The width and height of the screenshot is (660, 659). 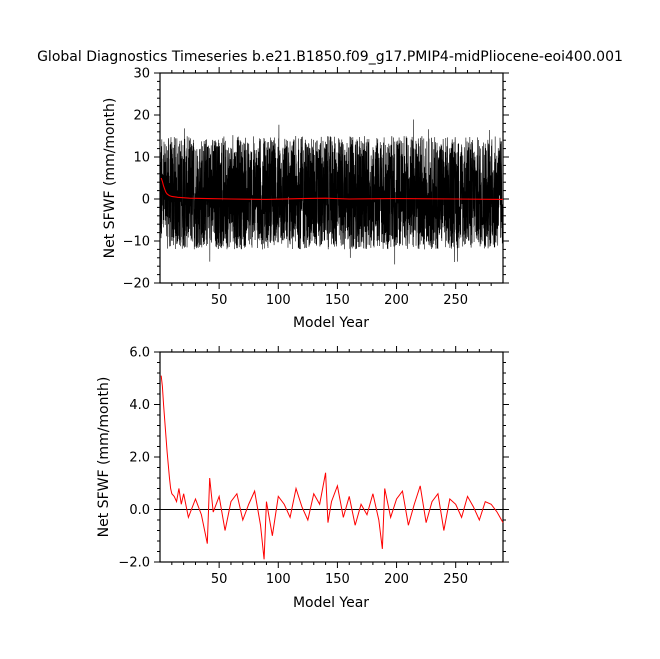 What do you see at coordinates (331, 323) in the screenshot?
I see `top-xlabel: Model Year` at bounding box center [331, 323].